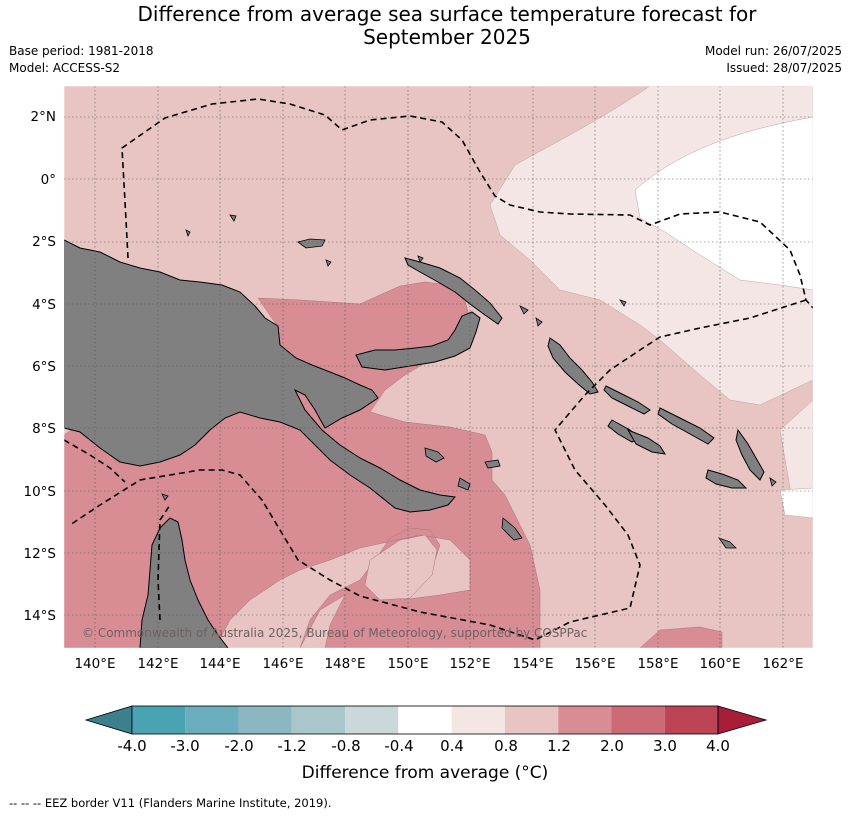  I want to click on lat-label: 10°S, so click(40, 492).